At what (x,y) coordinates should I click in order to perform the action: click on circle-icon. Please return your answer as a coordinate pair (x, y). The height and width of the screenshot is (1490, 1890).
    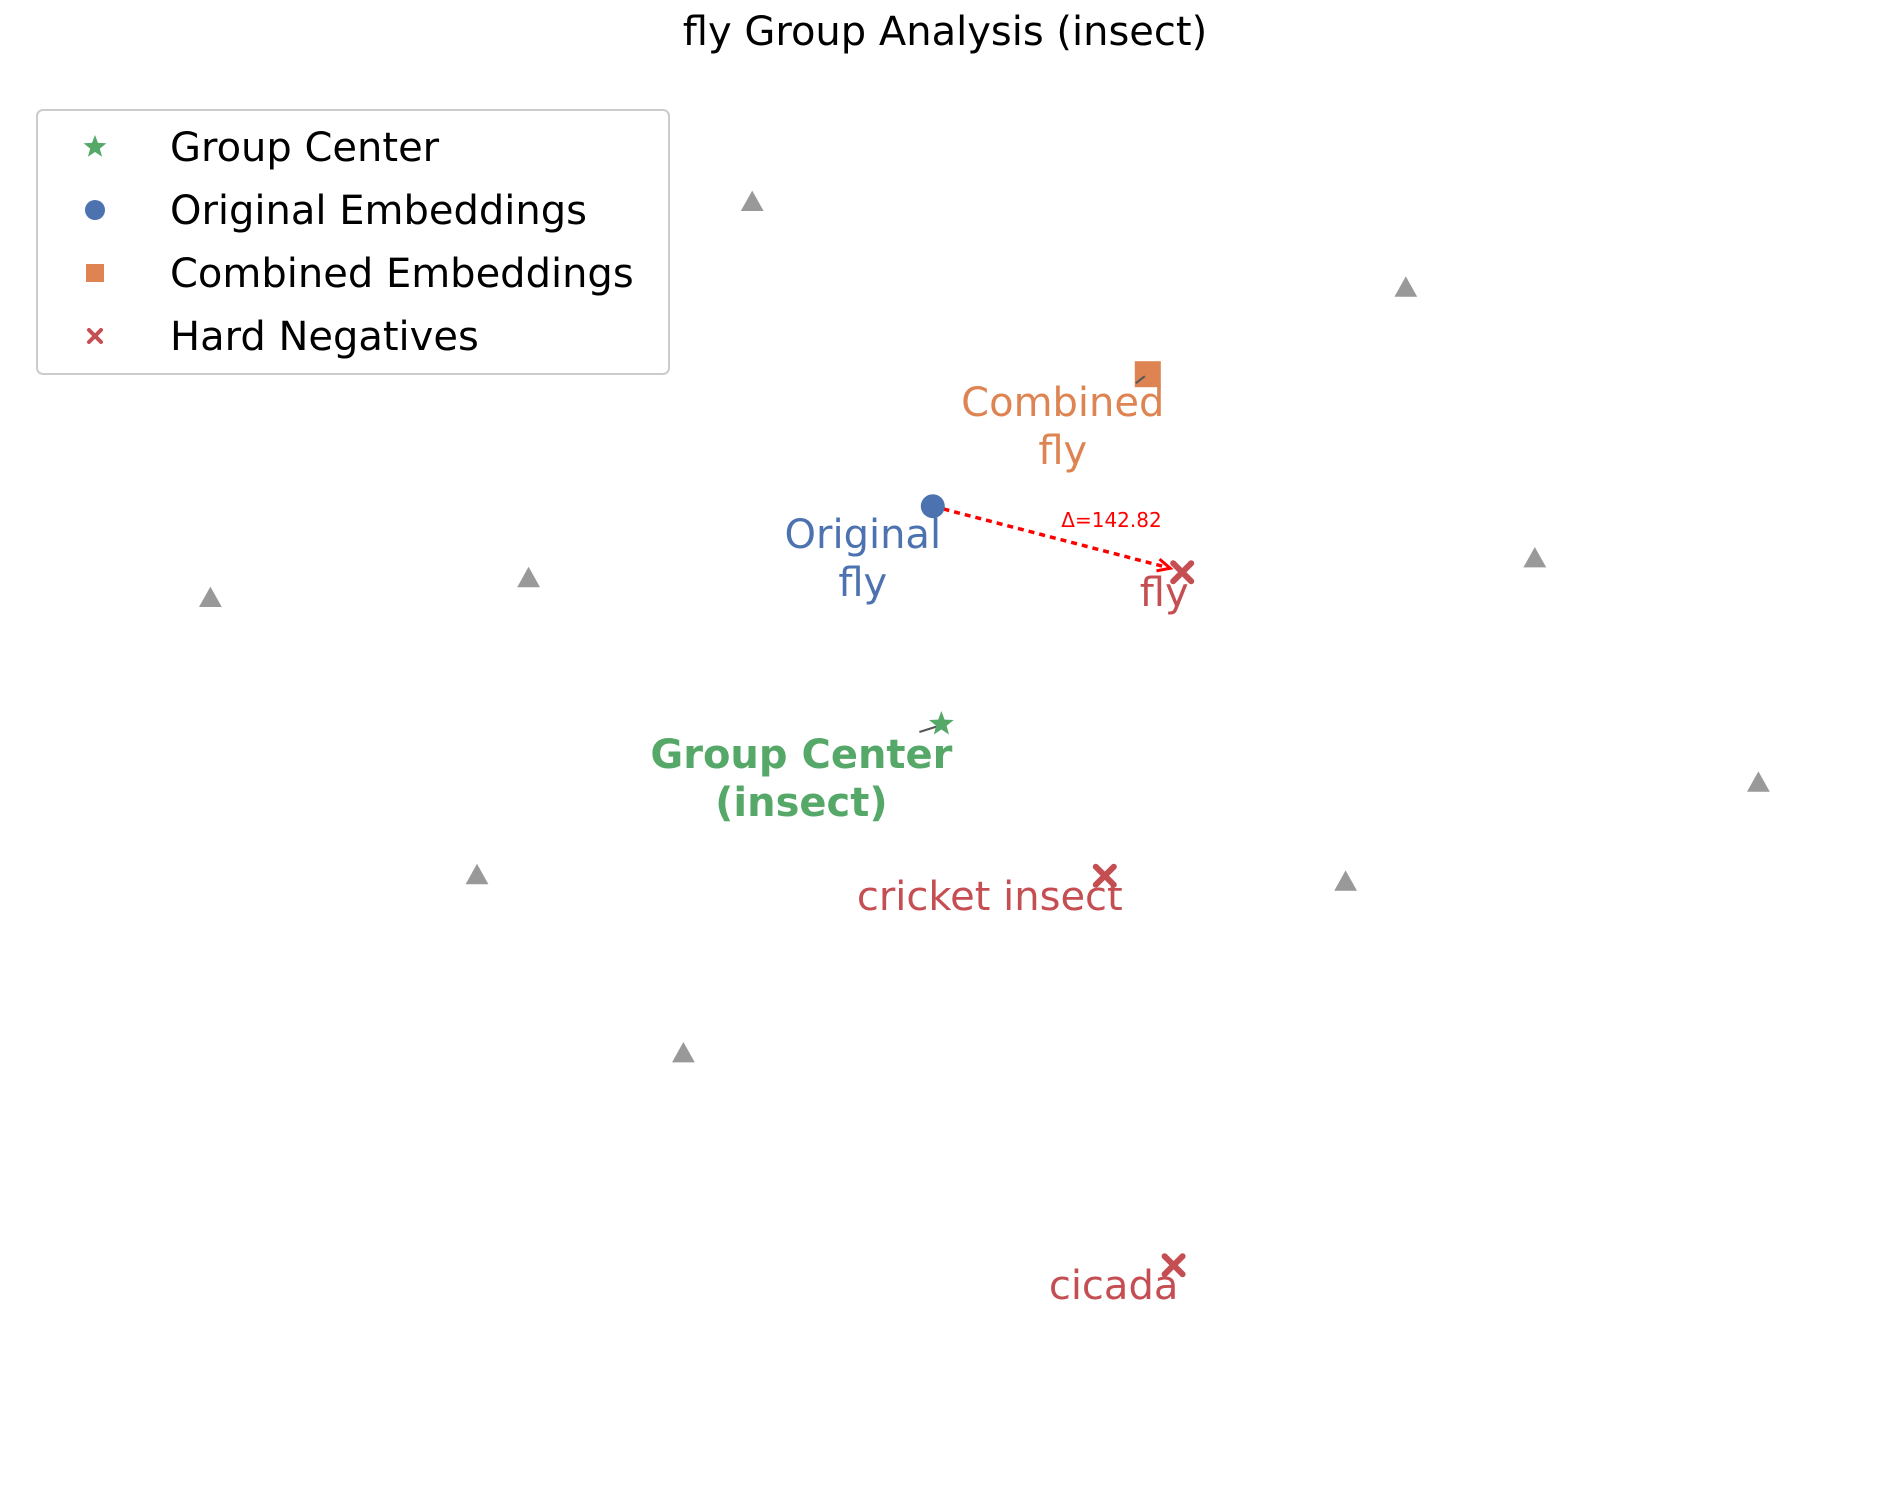
    Looking at the image, I should click on (95, 210).